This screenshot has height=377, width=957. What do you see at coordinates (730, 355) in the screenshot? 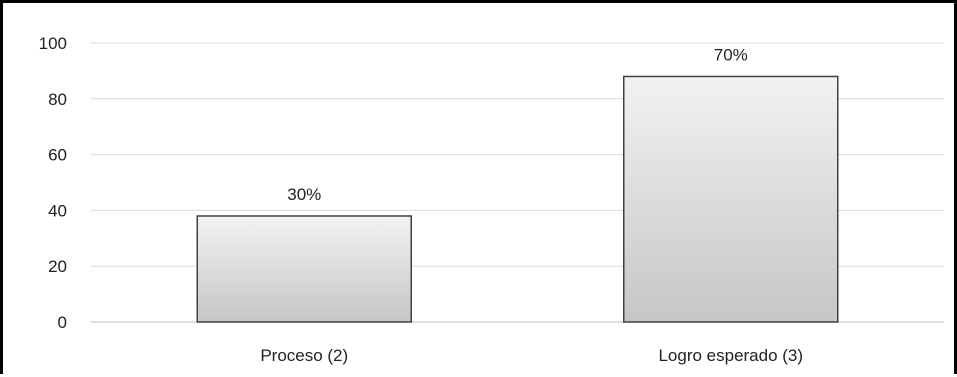
I see `x-category-label: Logro esperado (3)` at bounding box center [730, 355].